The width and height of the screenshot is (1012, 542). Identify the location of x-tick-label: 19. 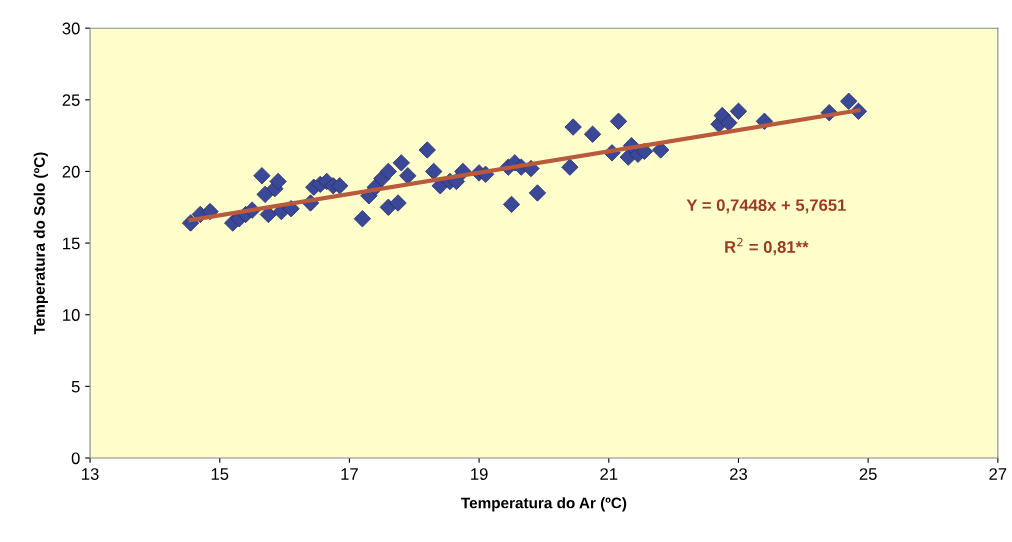
(479, 474).